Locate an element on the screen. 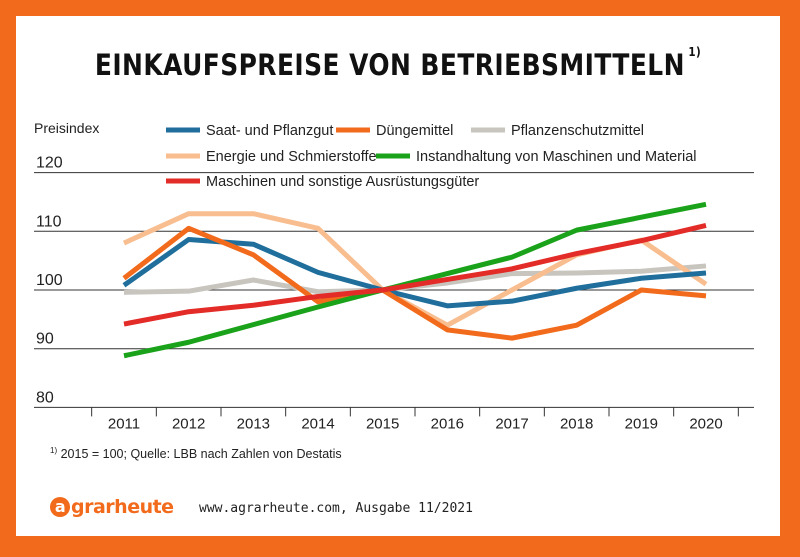 The image size is (800, 557). x-tick-label: 2013 is located at coordinates (253, 423).